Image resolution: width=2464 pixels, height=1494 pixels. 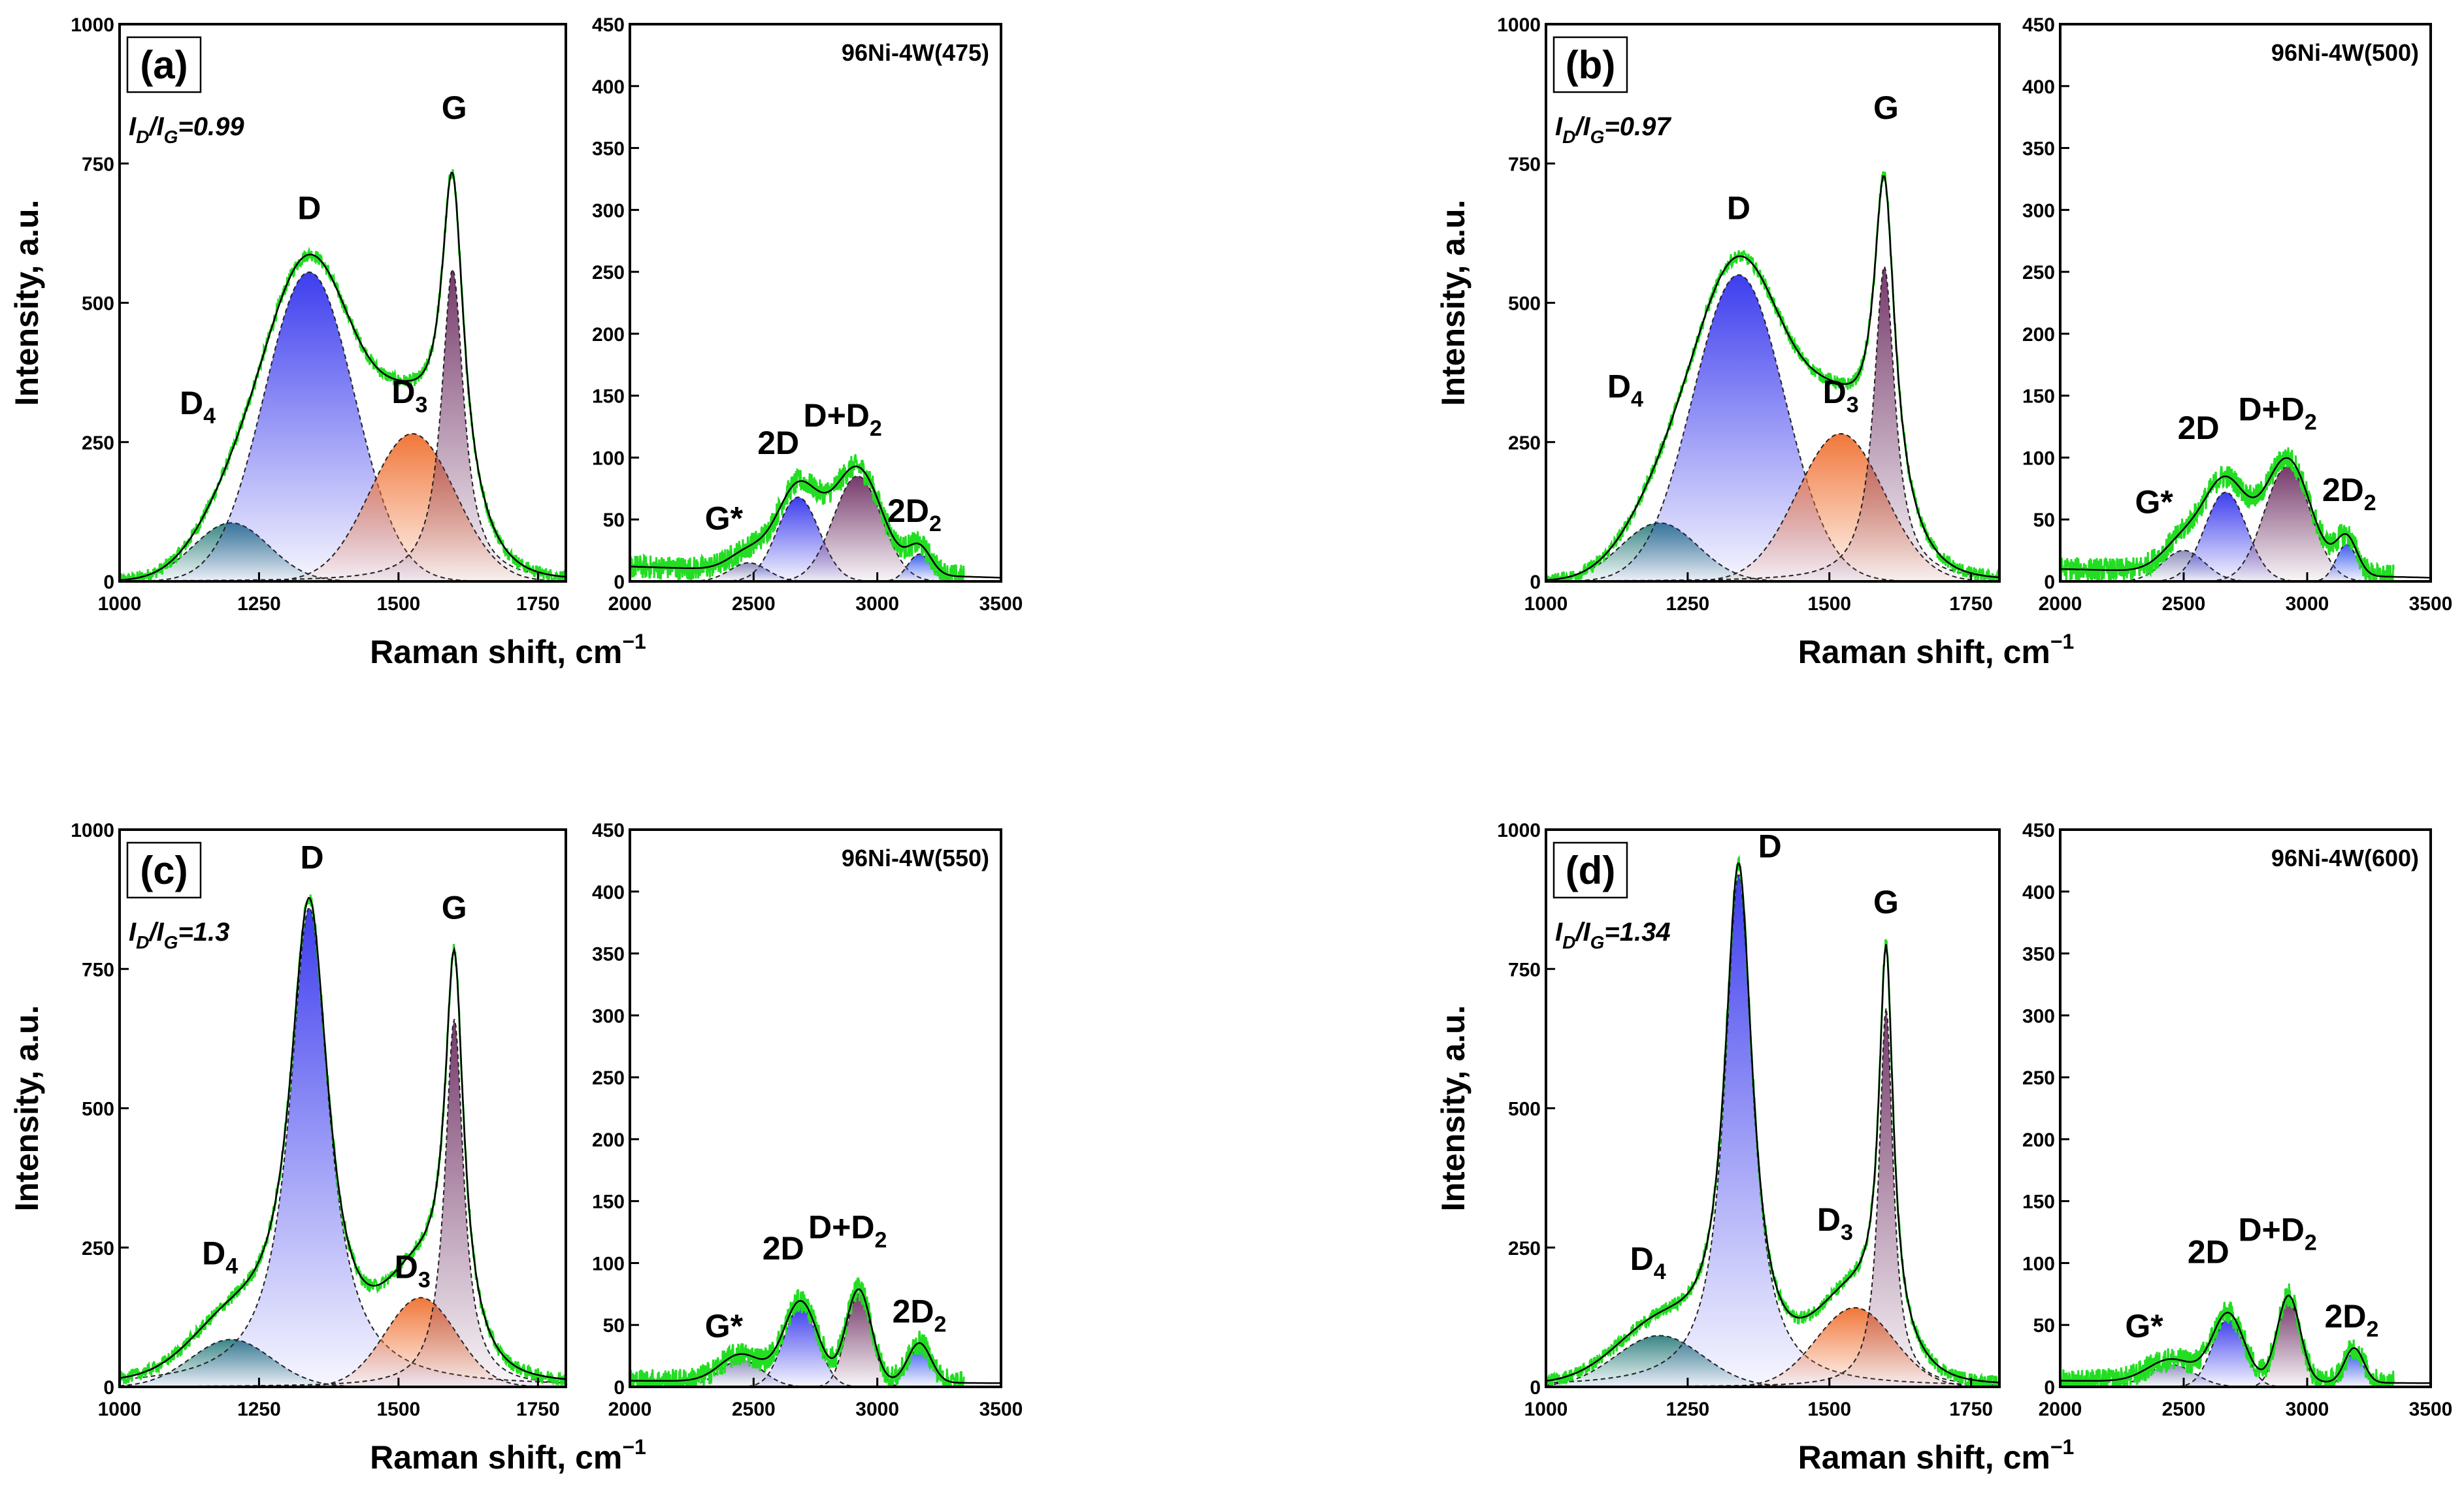 What do you see at coordinates (915, 858) in the screenshot?
I see `sample-label: 96Ni-4W(550)` at bounding box center [915, 858].